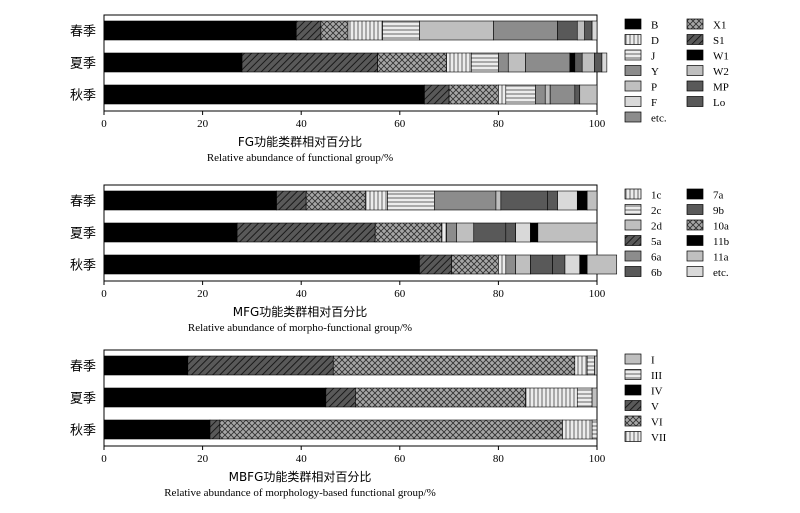 Image resolution: width=800 pixels, height=513 pixels. What do you see at coordinates (655, 72) in the screenshot?
I see `legend-label: Y` at bounding box center [655, 72].